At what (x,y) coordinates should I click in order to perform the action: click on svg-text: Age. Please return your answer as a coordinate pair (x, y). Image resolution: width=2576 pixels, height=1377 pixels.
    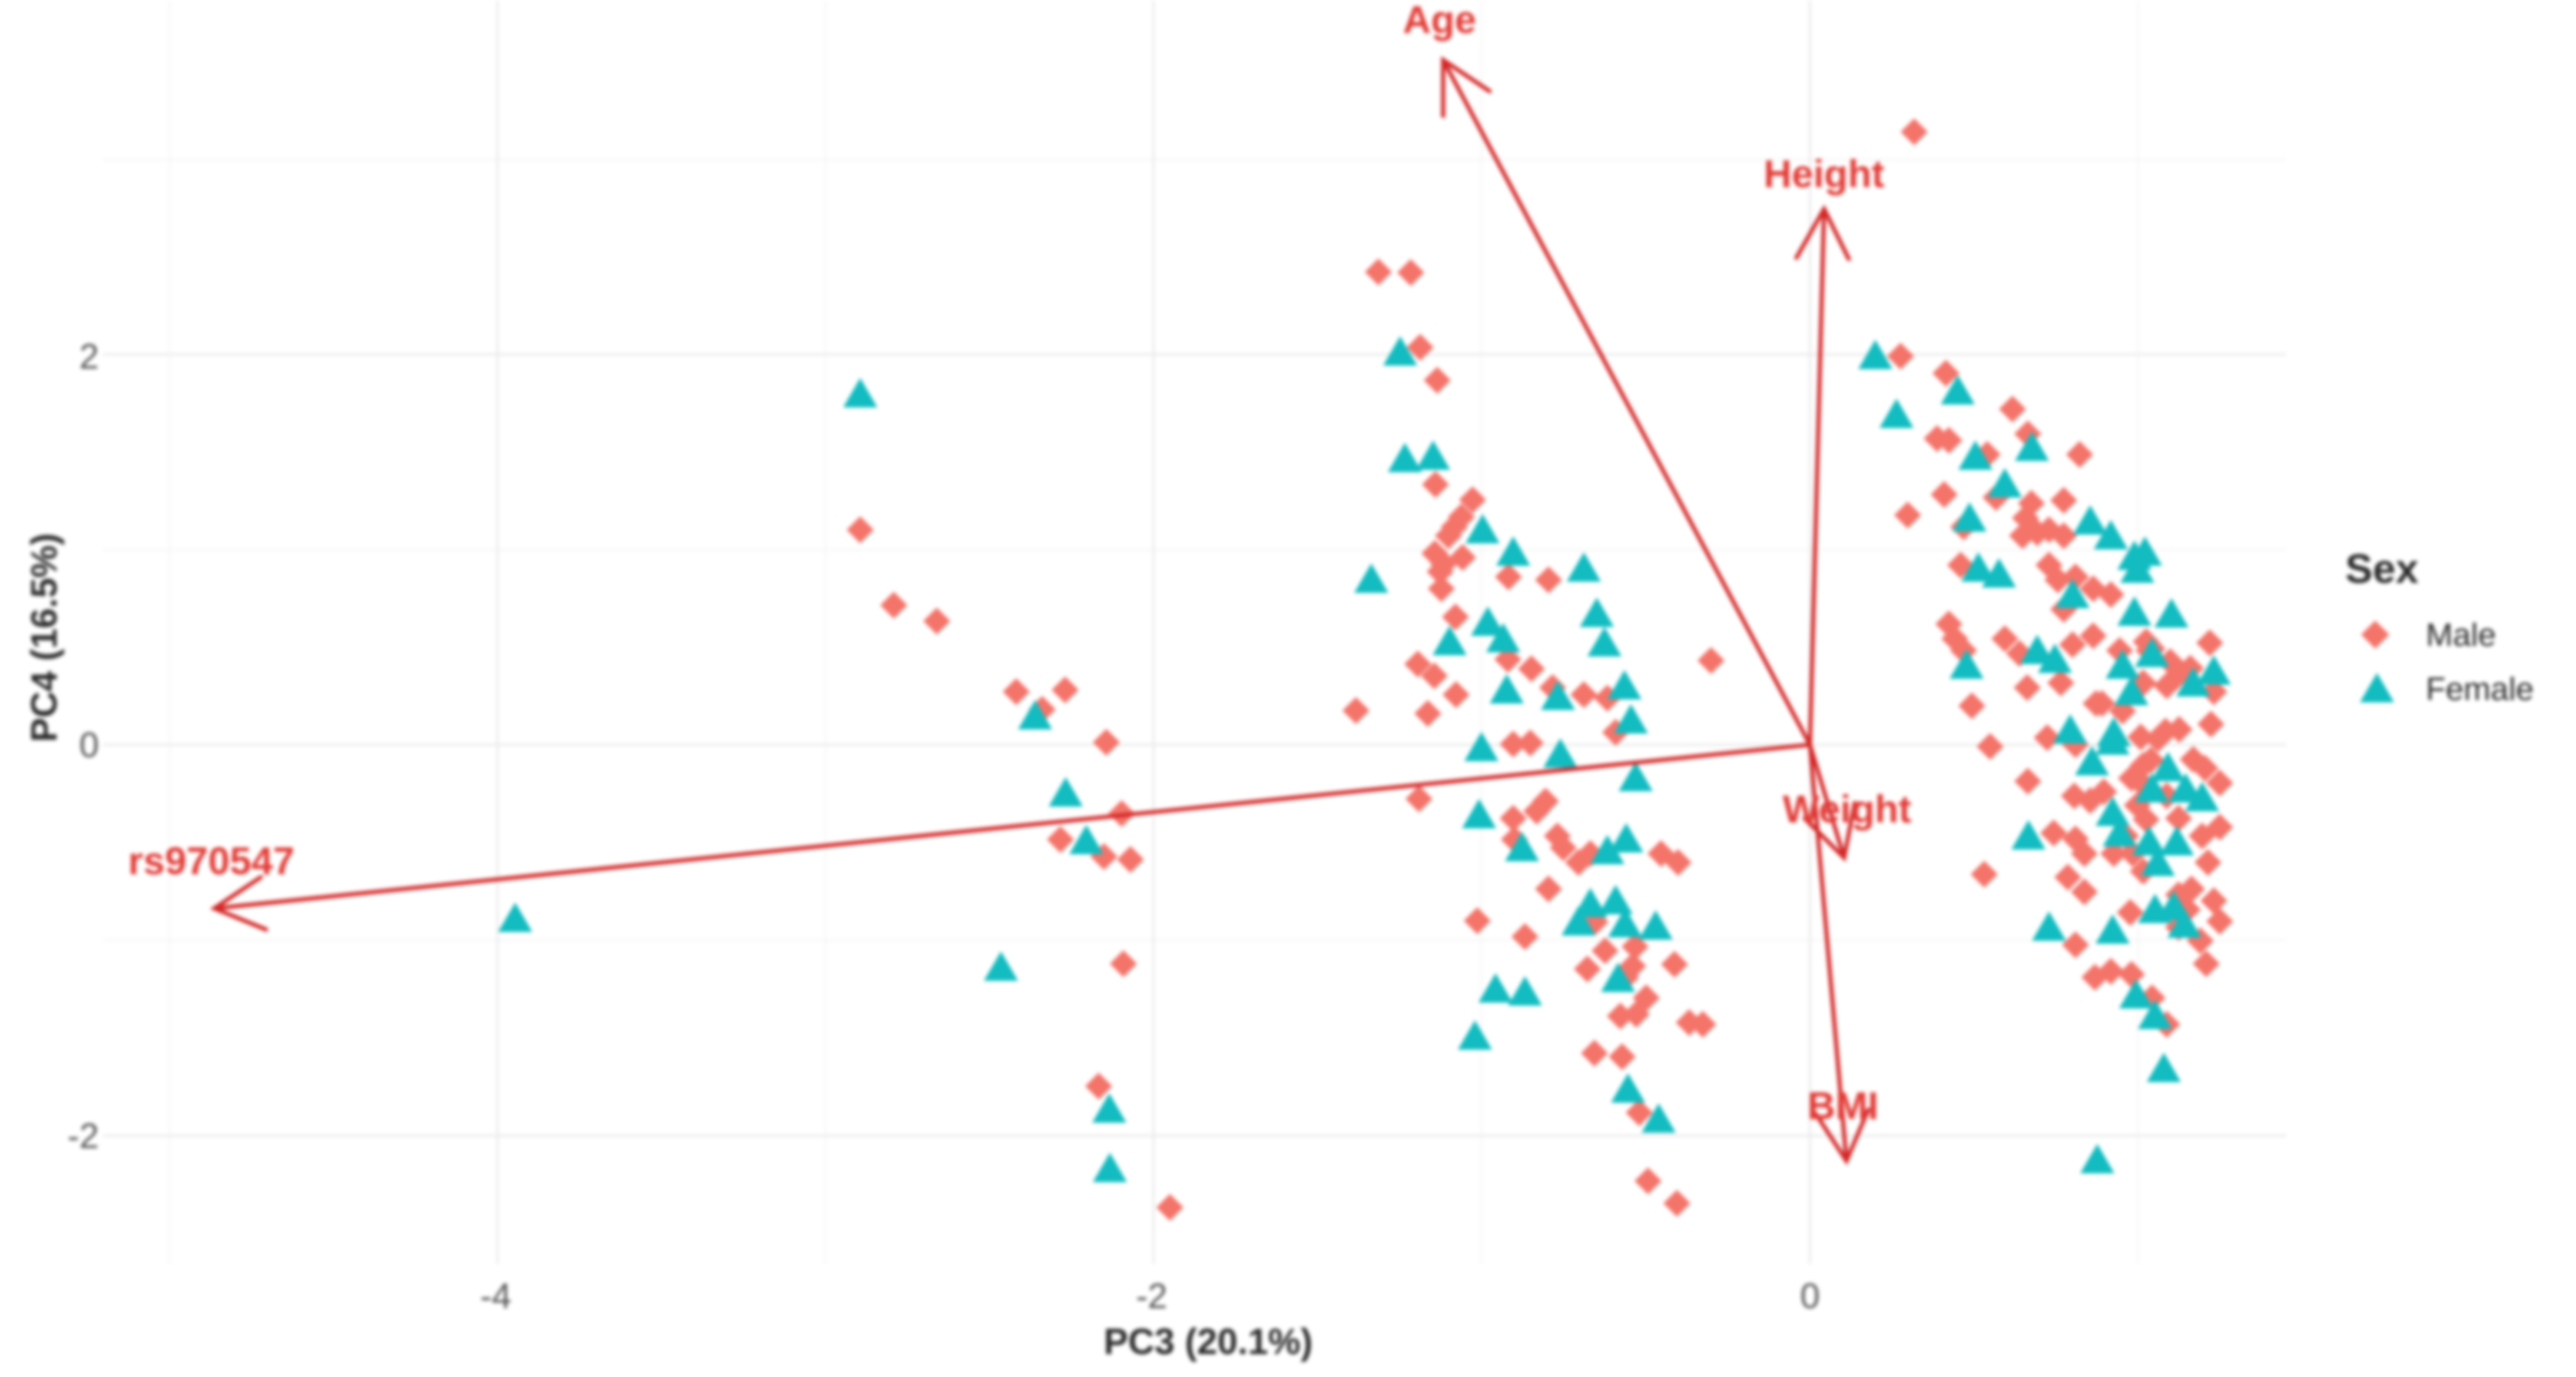
    Looking at the image, I should click on (1440, 21).